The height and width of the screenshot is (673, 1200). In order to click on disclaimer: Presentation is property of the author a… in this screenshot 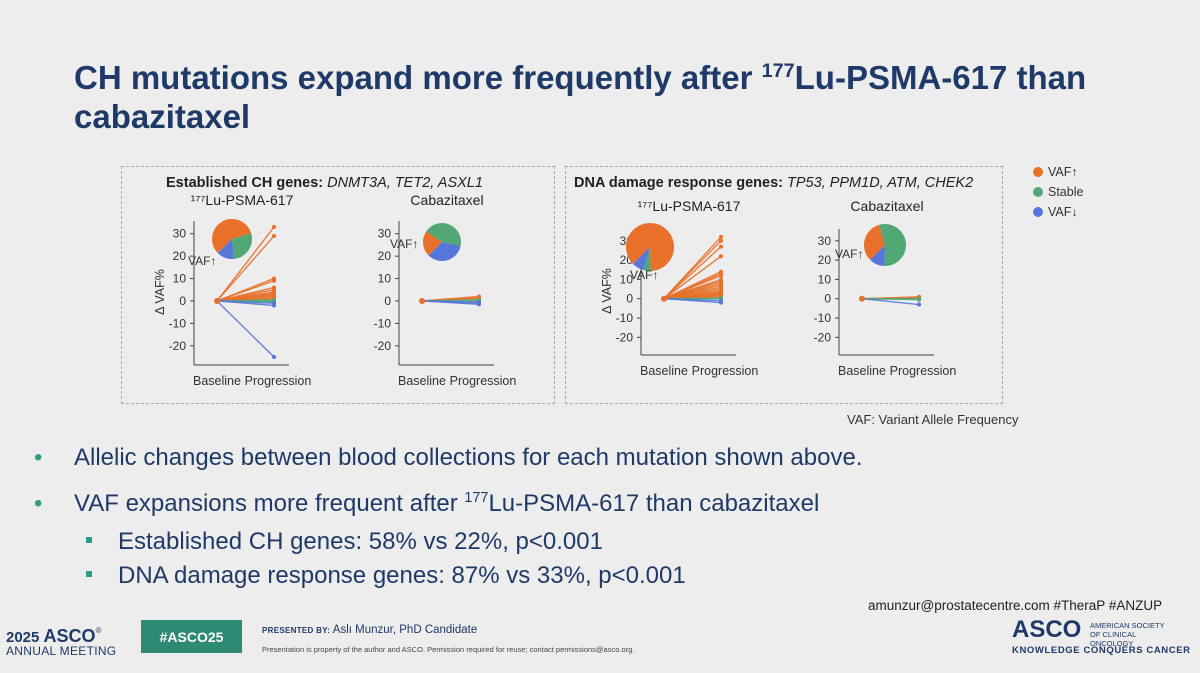, I will do `click(448, 649)`.